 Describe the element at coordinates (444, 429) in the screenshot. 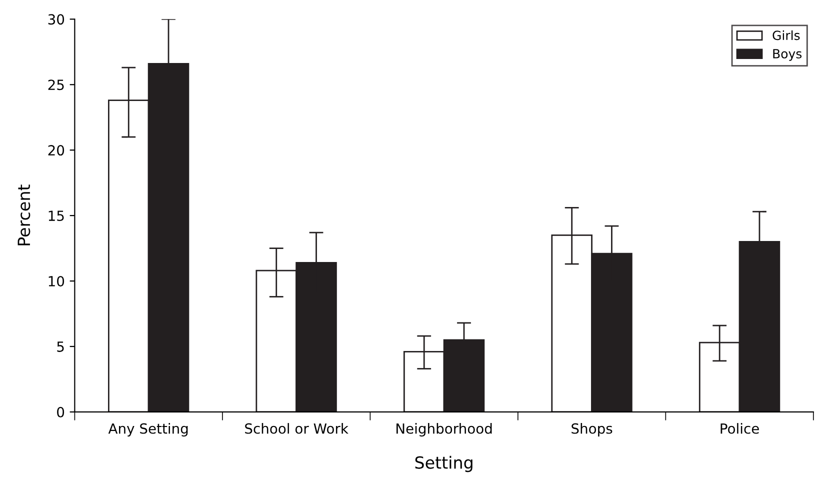

I see `x-tick-label: Neighborhood` at that location.